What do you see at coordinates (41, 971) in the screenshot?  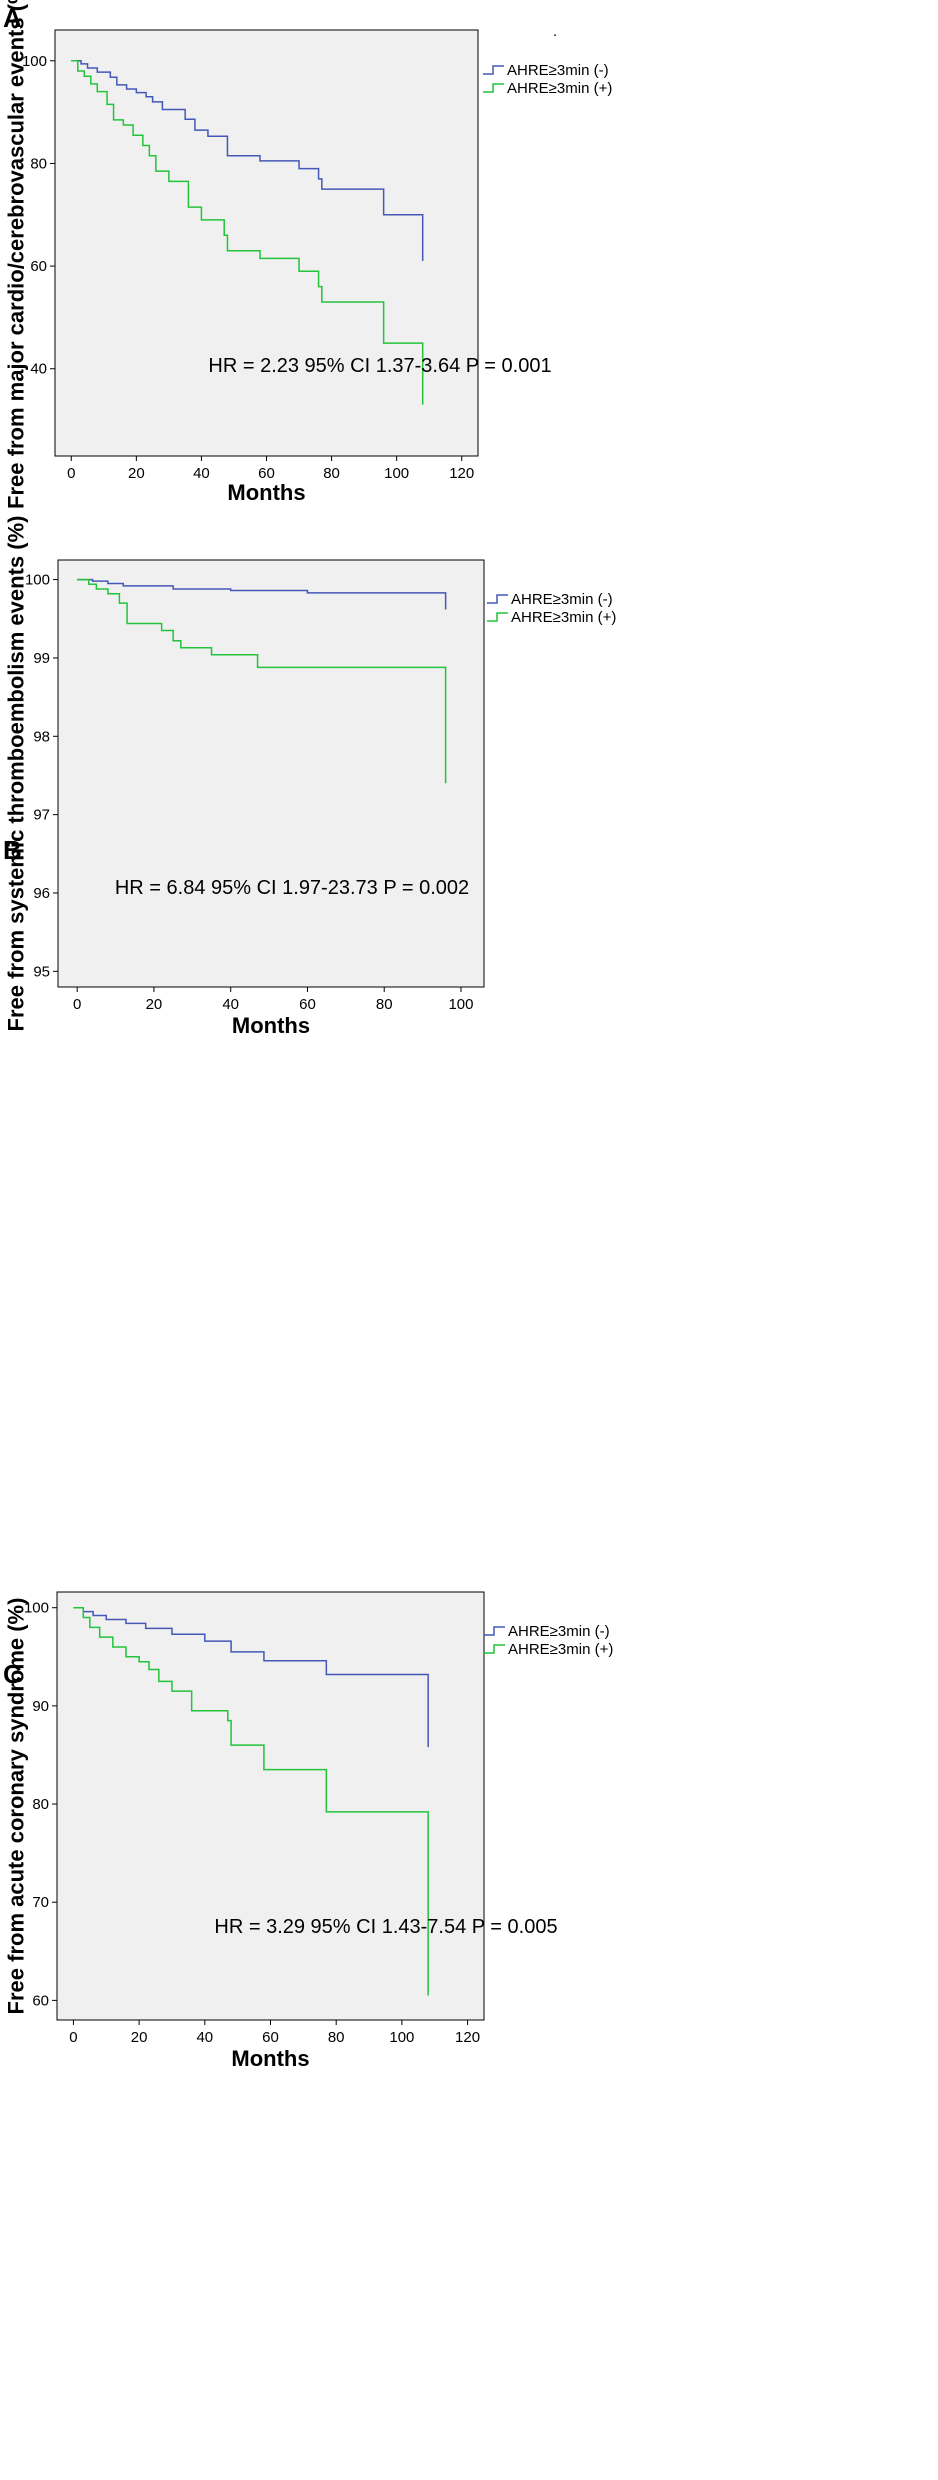 I see `y-tick-label: 95` at bounding box center [41, 971].